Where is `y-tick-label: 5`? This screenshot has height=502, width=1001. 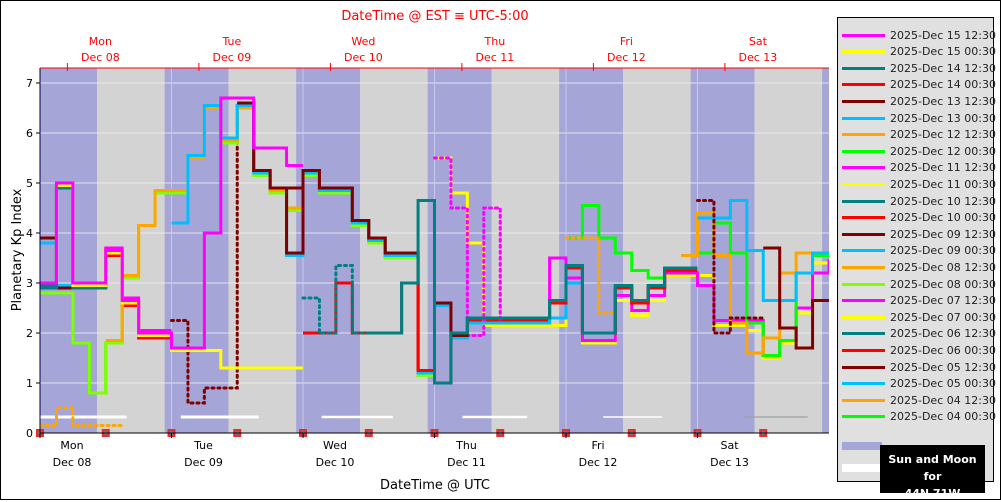 y-tick-label: 5 is located at coordinates (29, 183).